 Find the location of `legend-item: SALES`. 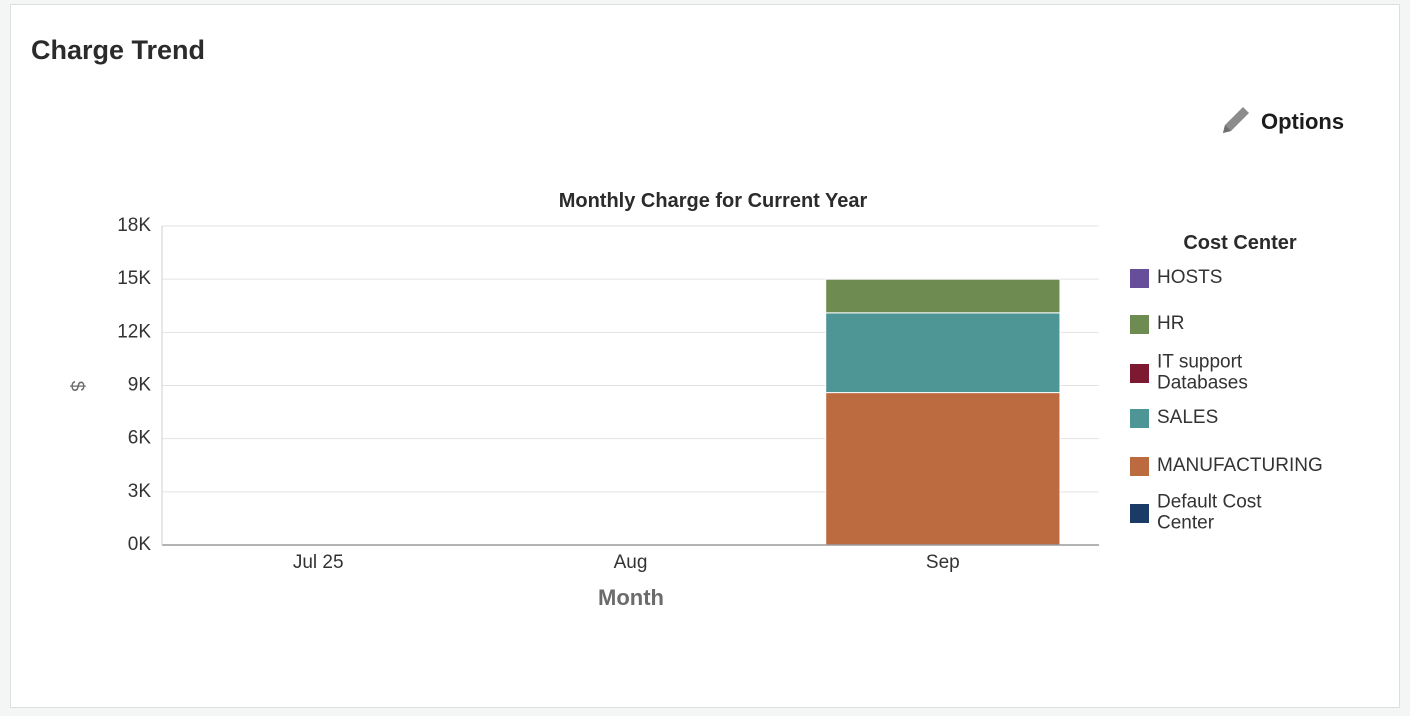

legend-item: SALES is located at coordinates (1174, 417).